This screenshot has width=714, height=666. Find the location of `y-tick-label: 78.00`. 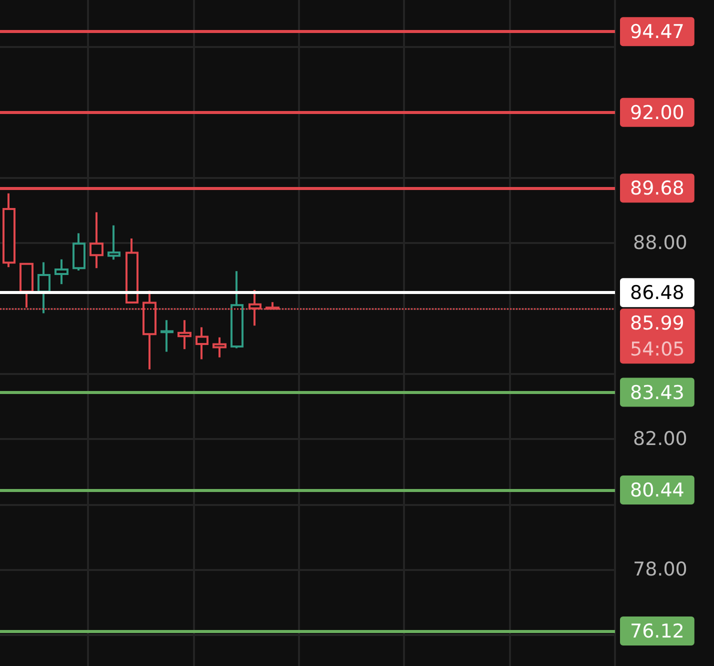

y-tick-label: 78.00 is located at coordinates (660, 569).